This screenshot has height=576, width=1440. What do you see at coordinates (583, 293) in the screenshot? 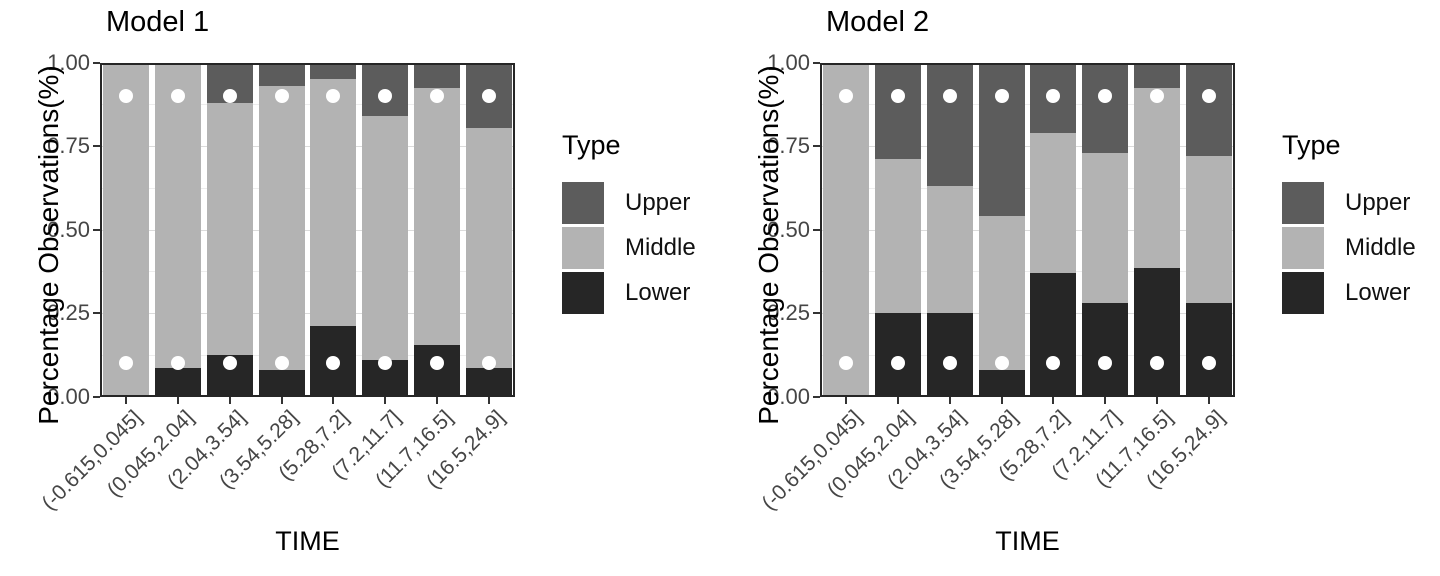
I see `legend-swatch-lower` at bounding box center [583, 293].